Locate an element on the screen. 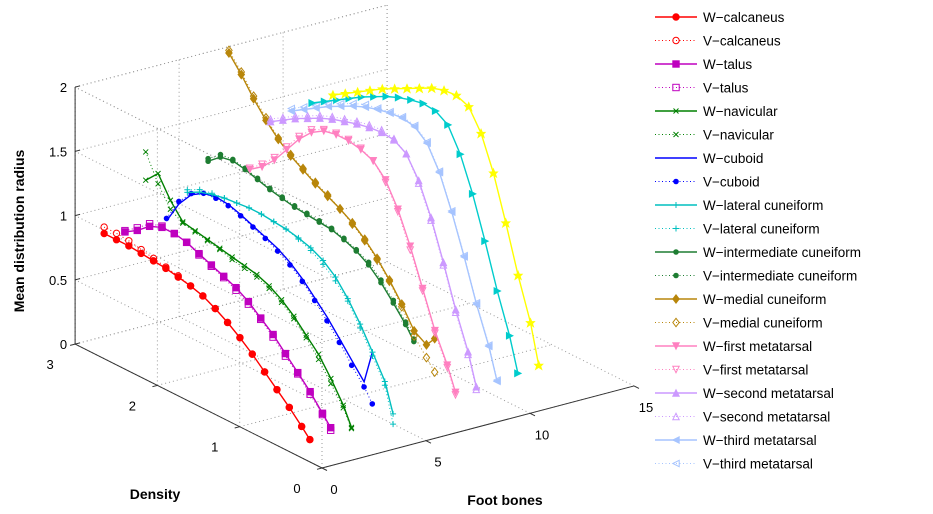 The width and height of the screenshot is (933, 514). z-tick-label: 1 is located at coordinates (63, 216).